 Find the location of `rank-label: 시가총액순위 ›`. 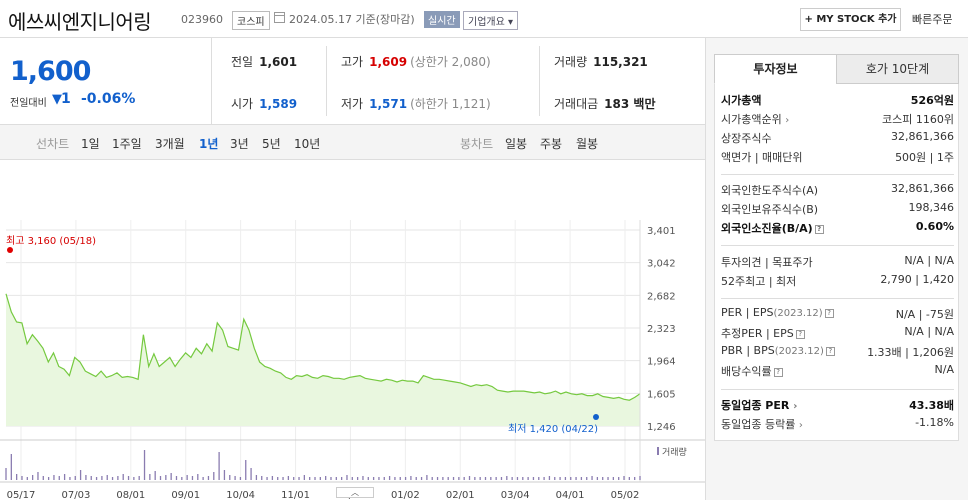

rank-label: 시가총액순위 › is located at coordinates (755, 119).